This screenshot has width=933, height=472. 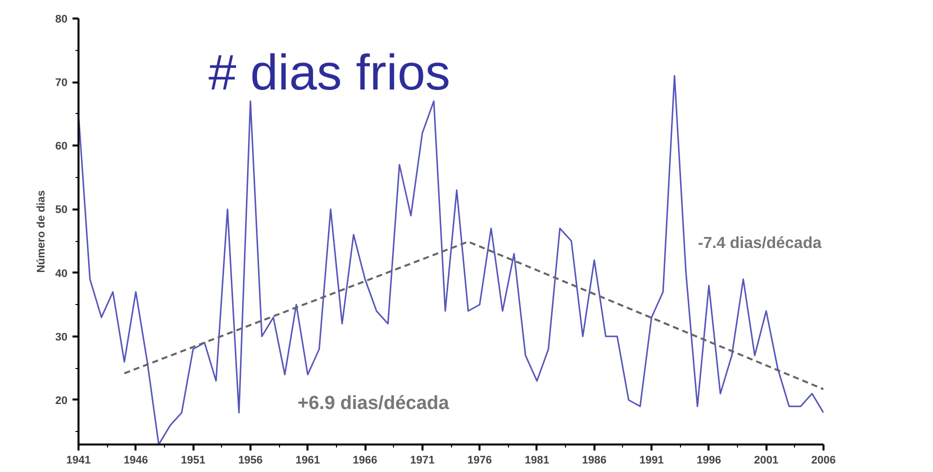 What do you see at coordinates (41, 231) in the screenshot?
I see `y-axis-title: Número de dias` at bounding box center [41, 231].